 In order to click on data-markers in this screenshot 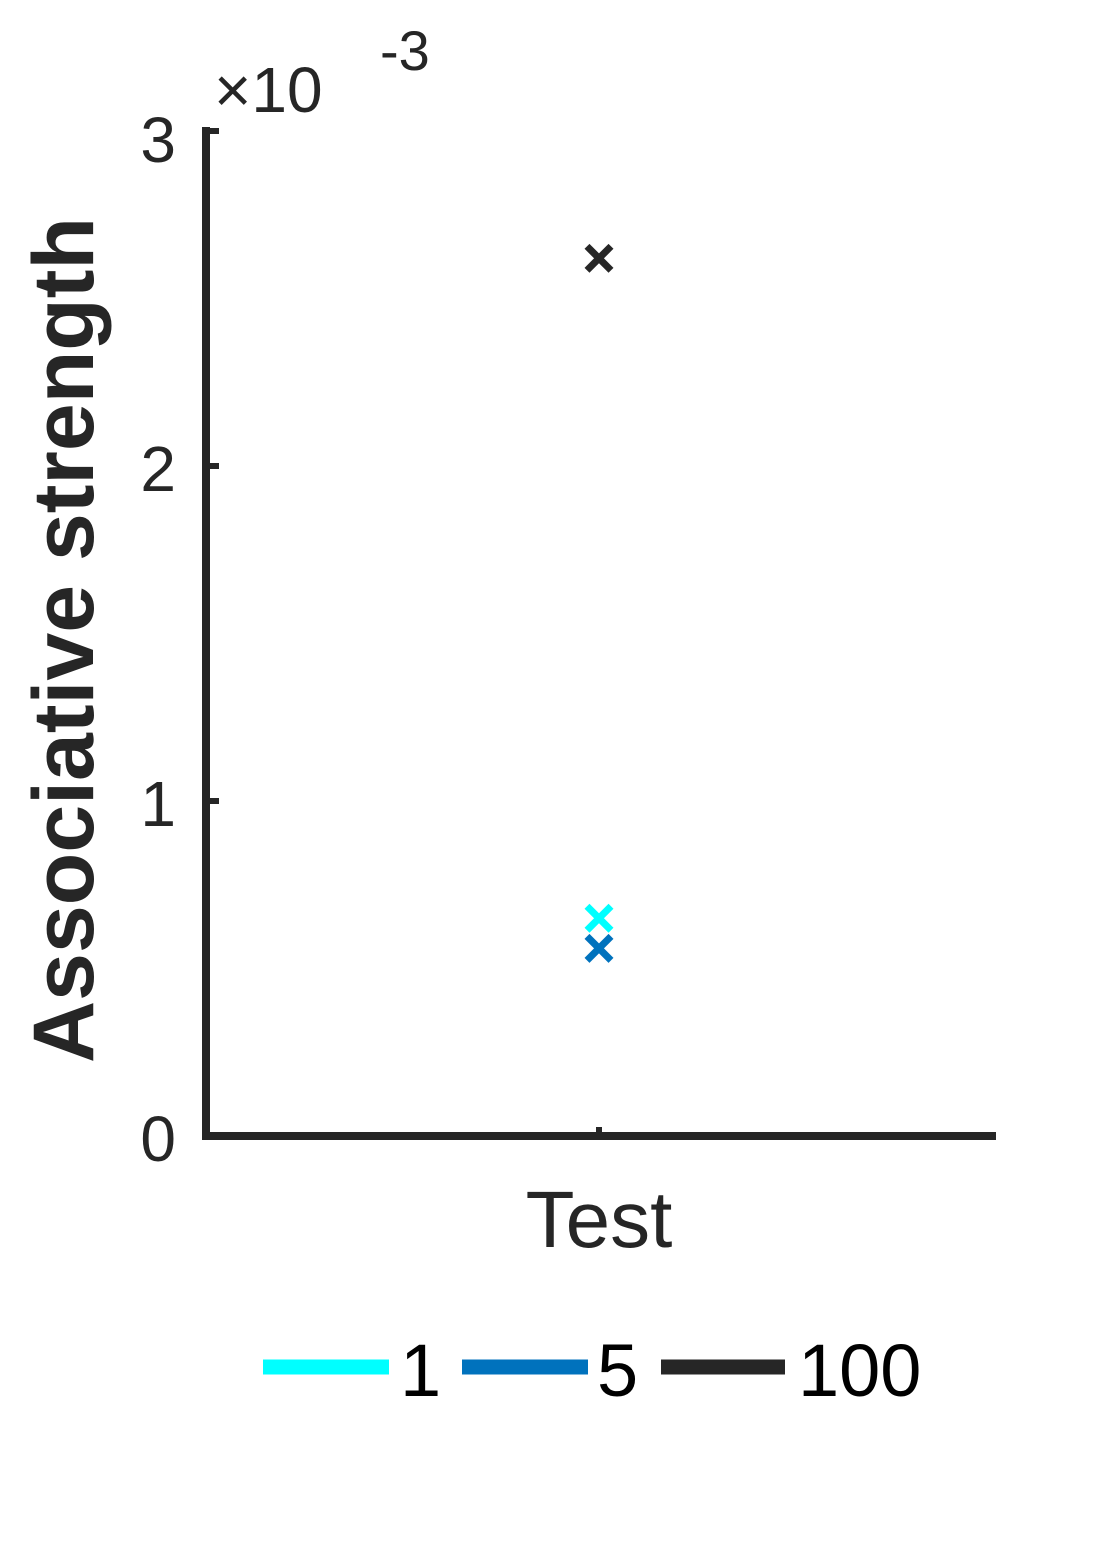, I will do `click(599, 603)`.